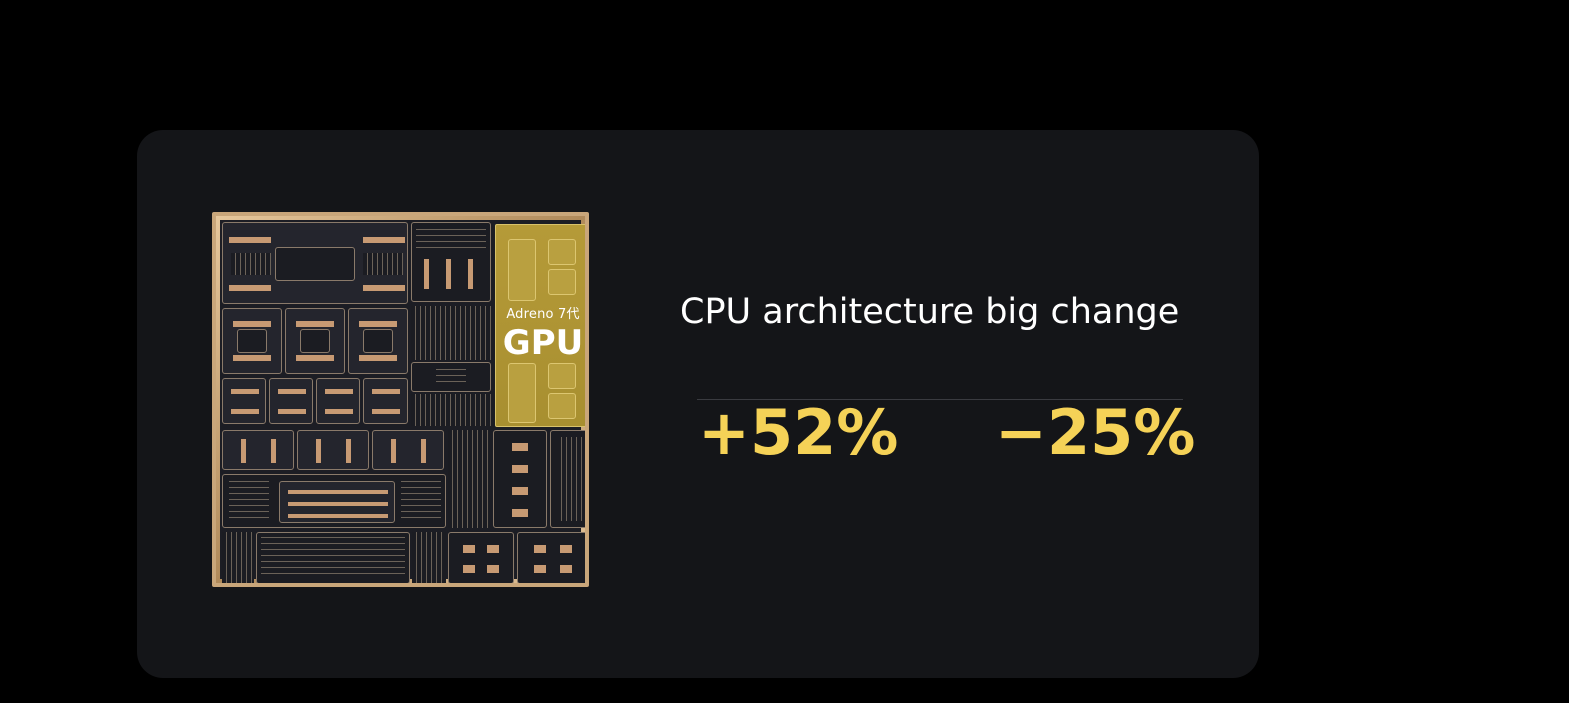 This screenshot has width=1569, height=703. Describe the element at coordinates (1095, 432) in the screenshot. I see `stat-power-reduction: −25%` at that location.